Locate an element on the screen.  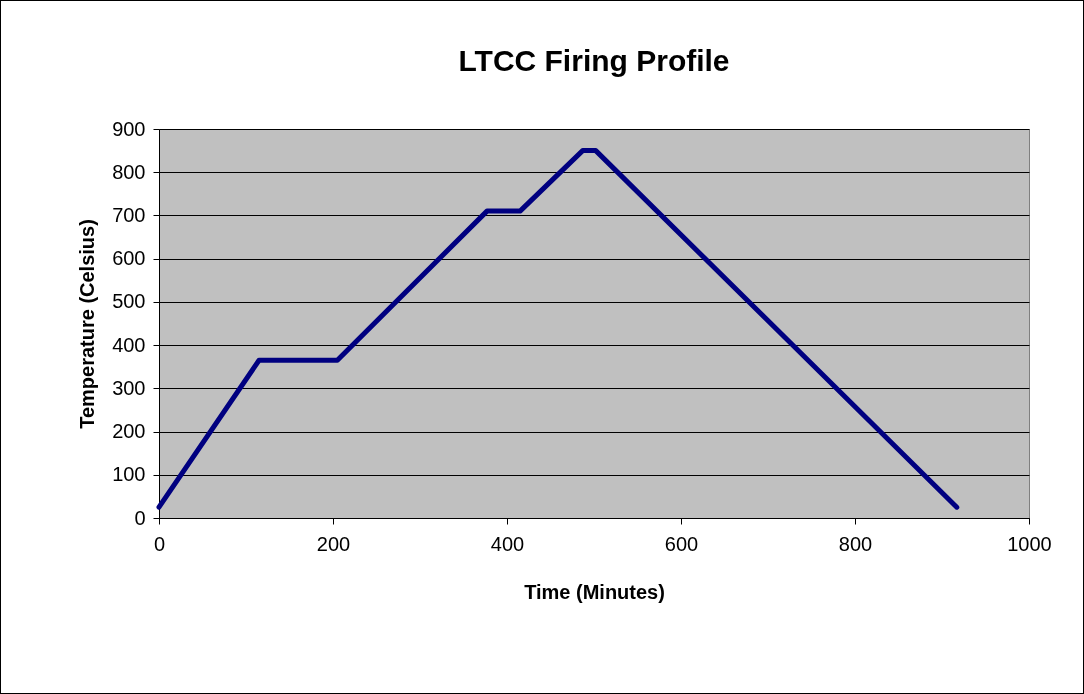
y-tick-label: 100 is located at coordinates (129, 474).